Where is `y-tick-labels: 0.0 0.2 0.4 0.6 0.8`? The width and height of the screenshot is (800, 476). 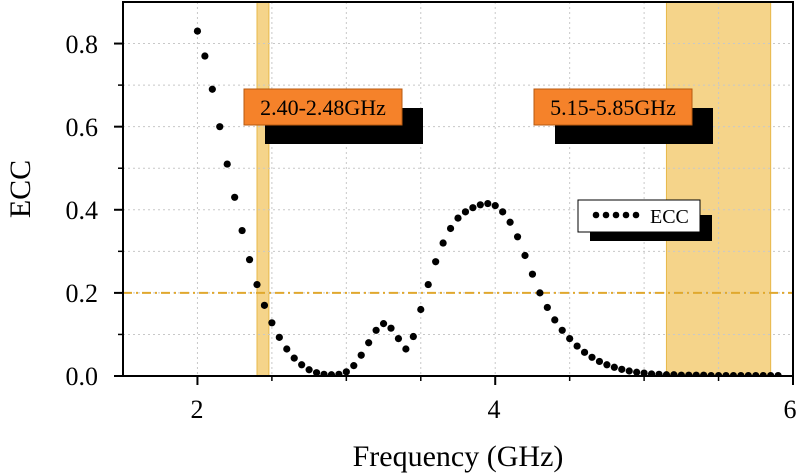
y-tick-labels: 0.0 0.2 0.4 0.6 0.8 is located at coordinates (82, 210).